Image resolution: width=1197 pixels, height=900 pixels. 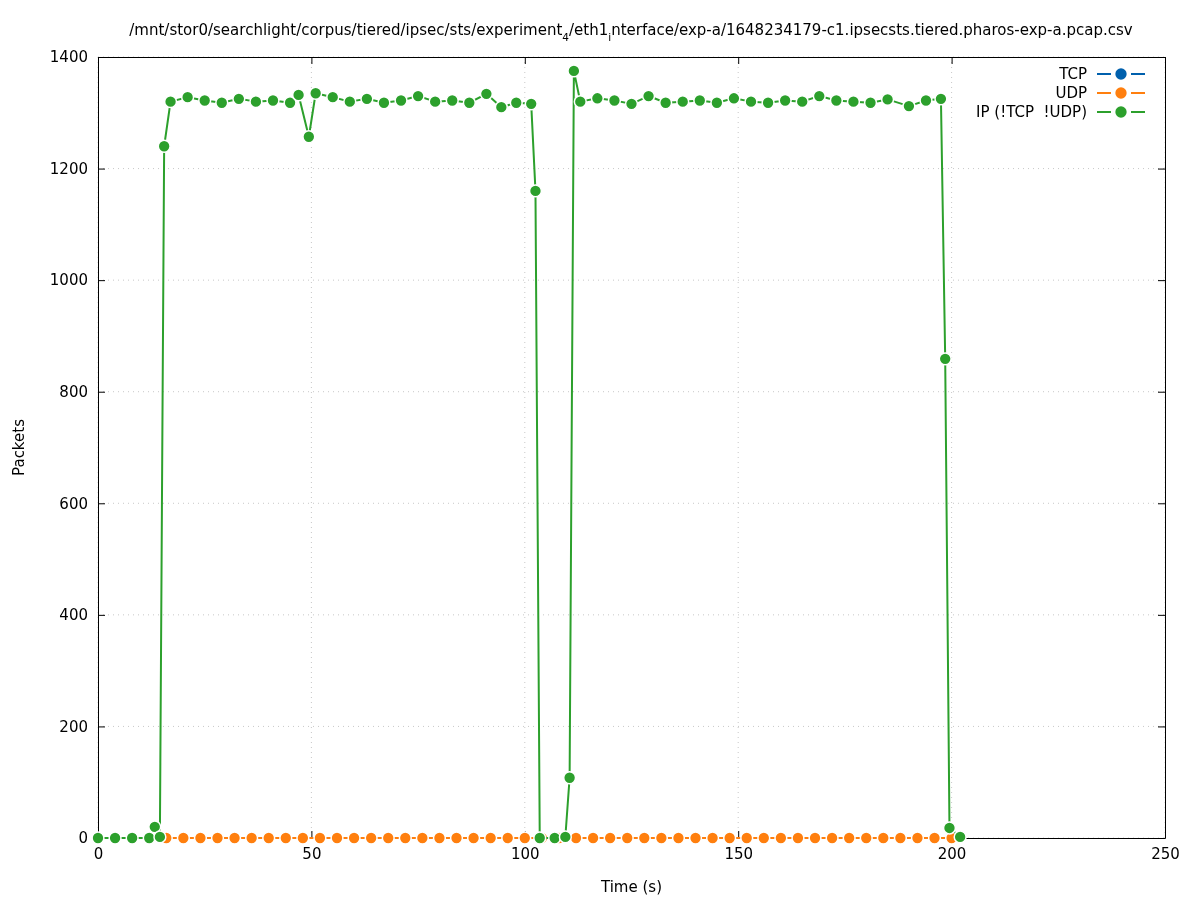 What do you see at coordinates (1071, 93) in the screenshot?
I see `legend-label: UDP` at bounding box center [1071, 93].